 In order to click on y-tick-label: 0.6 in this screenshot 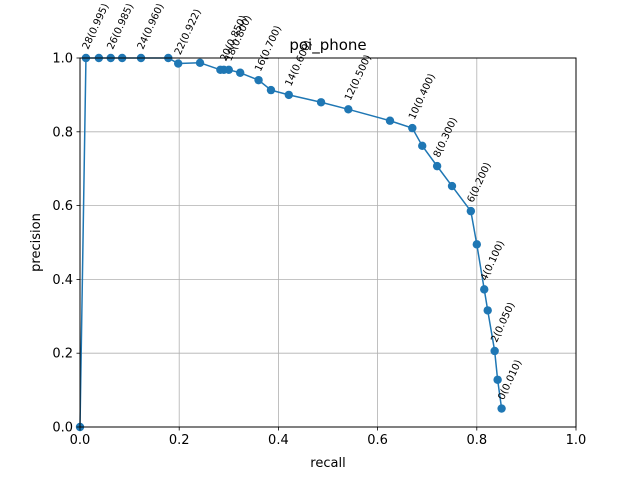, I will do `click(62, 206)`.